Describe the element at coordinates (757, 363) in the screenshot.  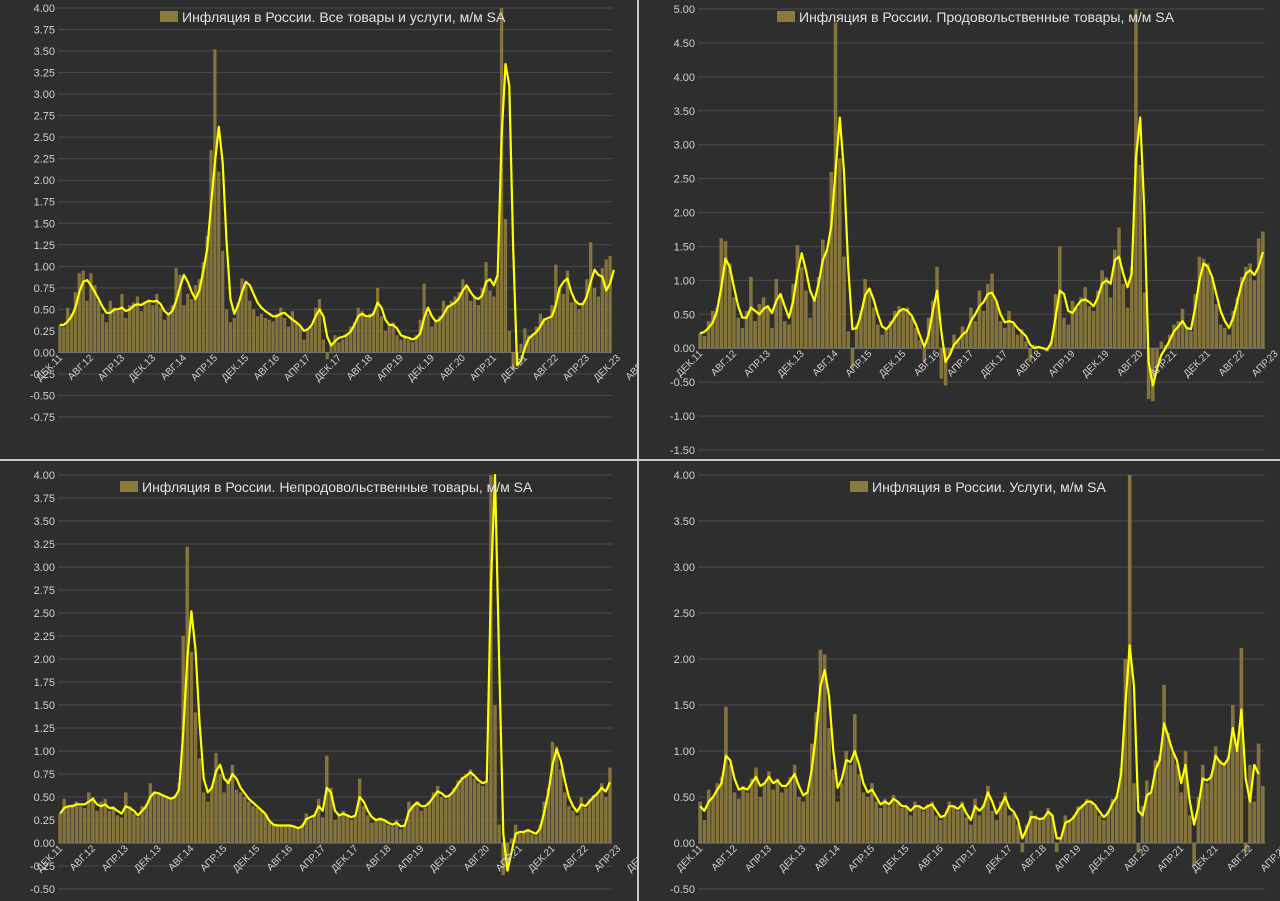
I see `x-tick-label: АПР.13` at that location.